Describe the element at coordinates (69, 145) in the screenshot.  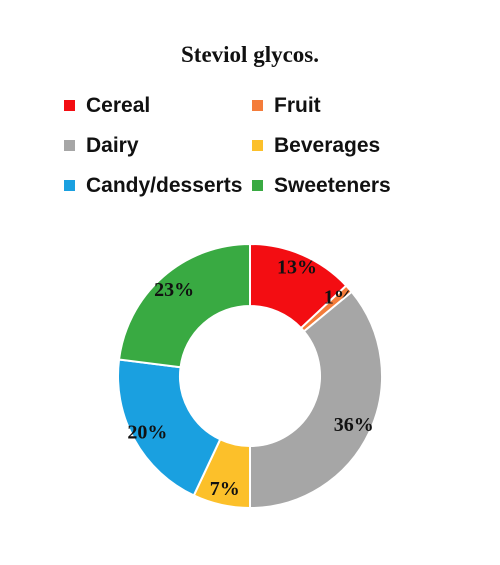
I see `legend-swatch-dairy` at that location.